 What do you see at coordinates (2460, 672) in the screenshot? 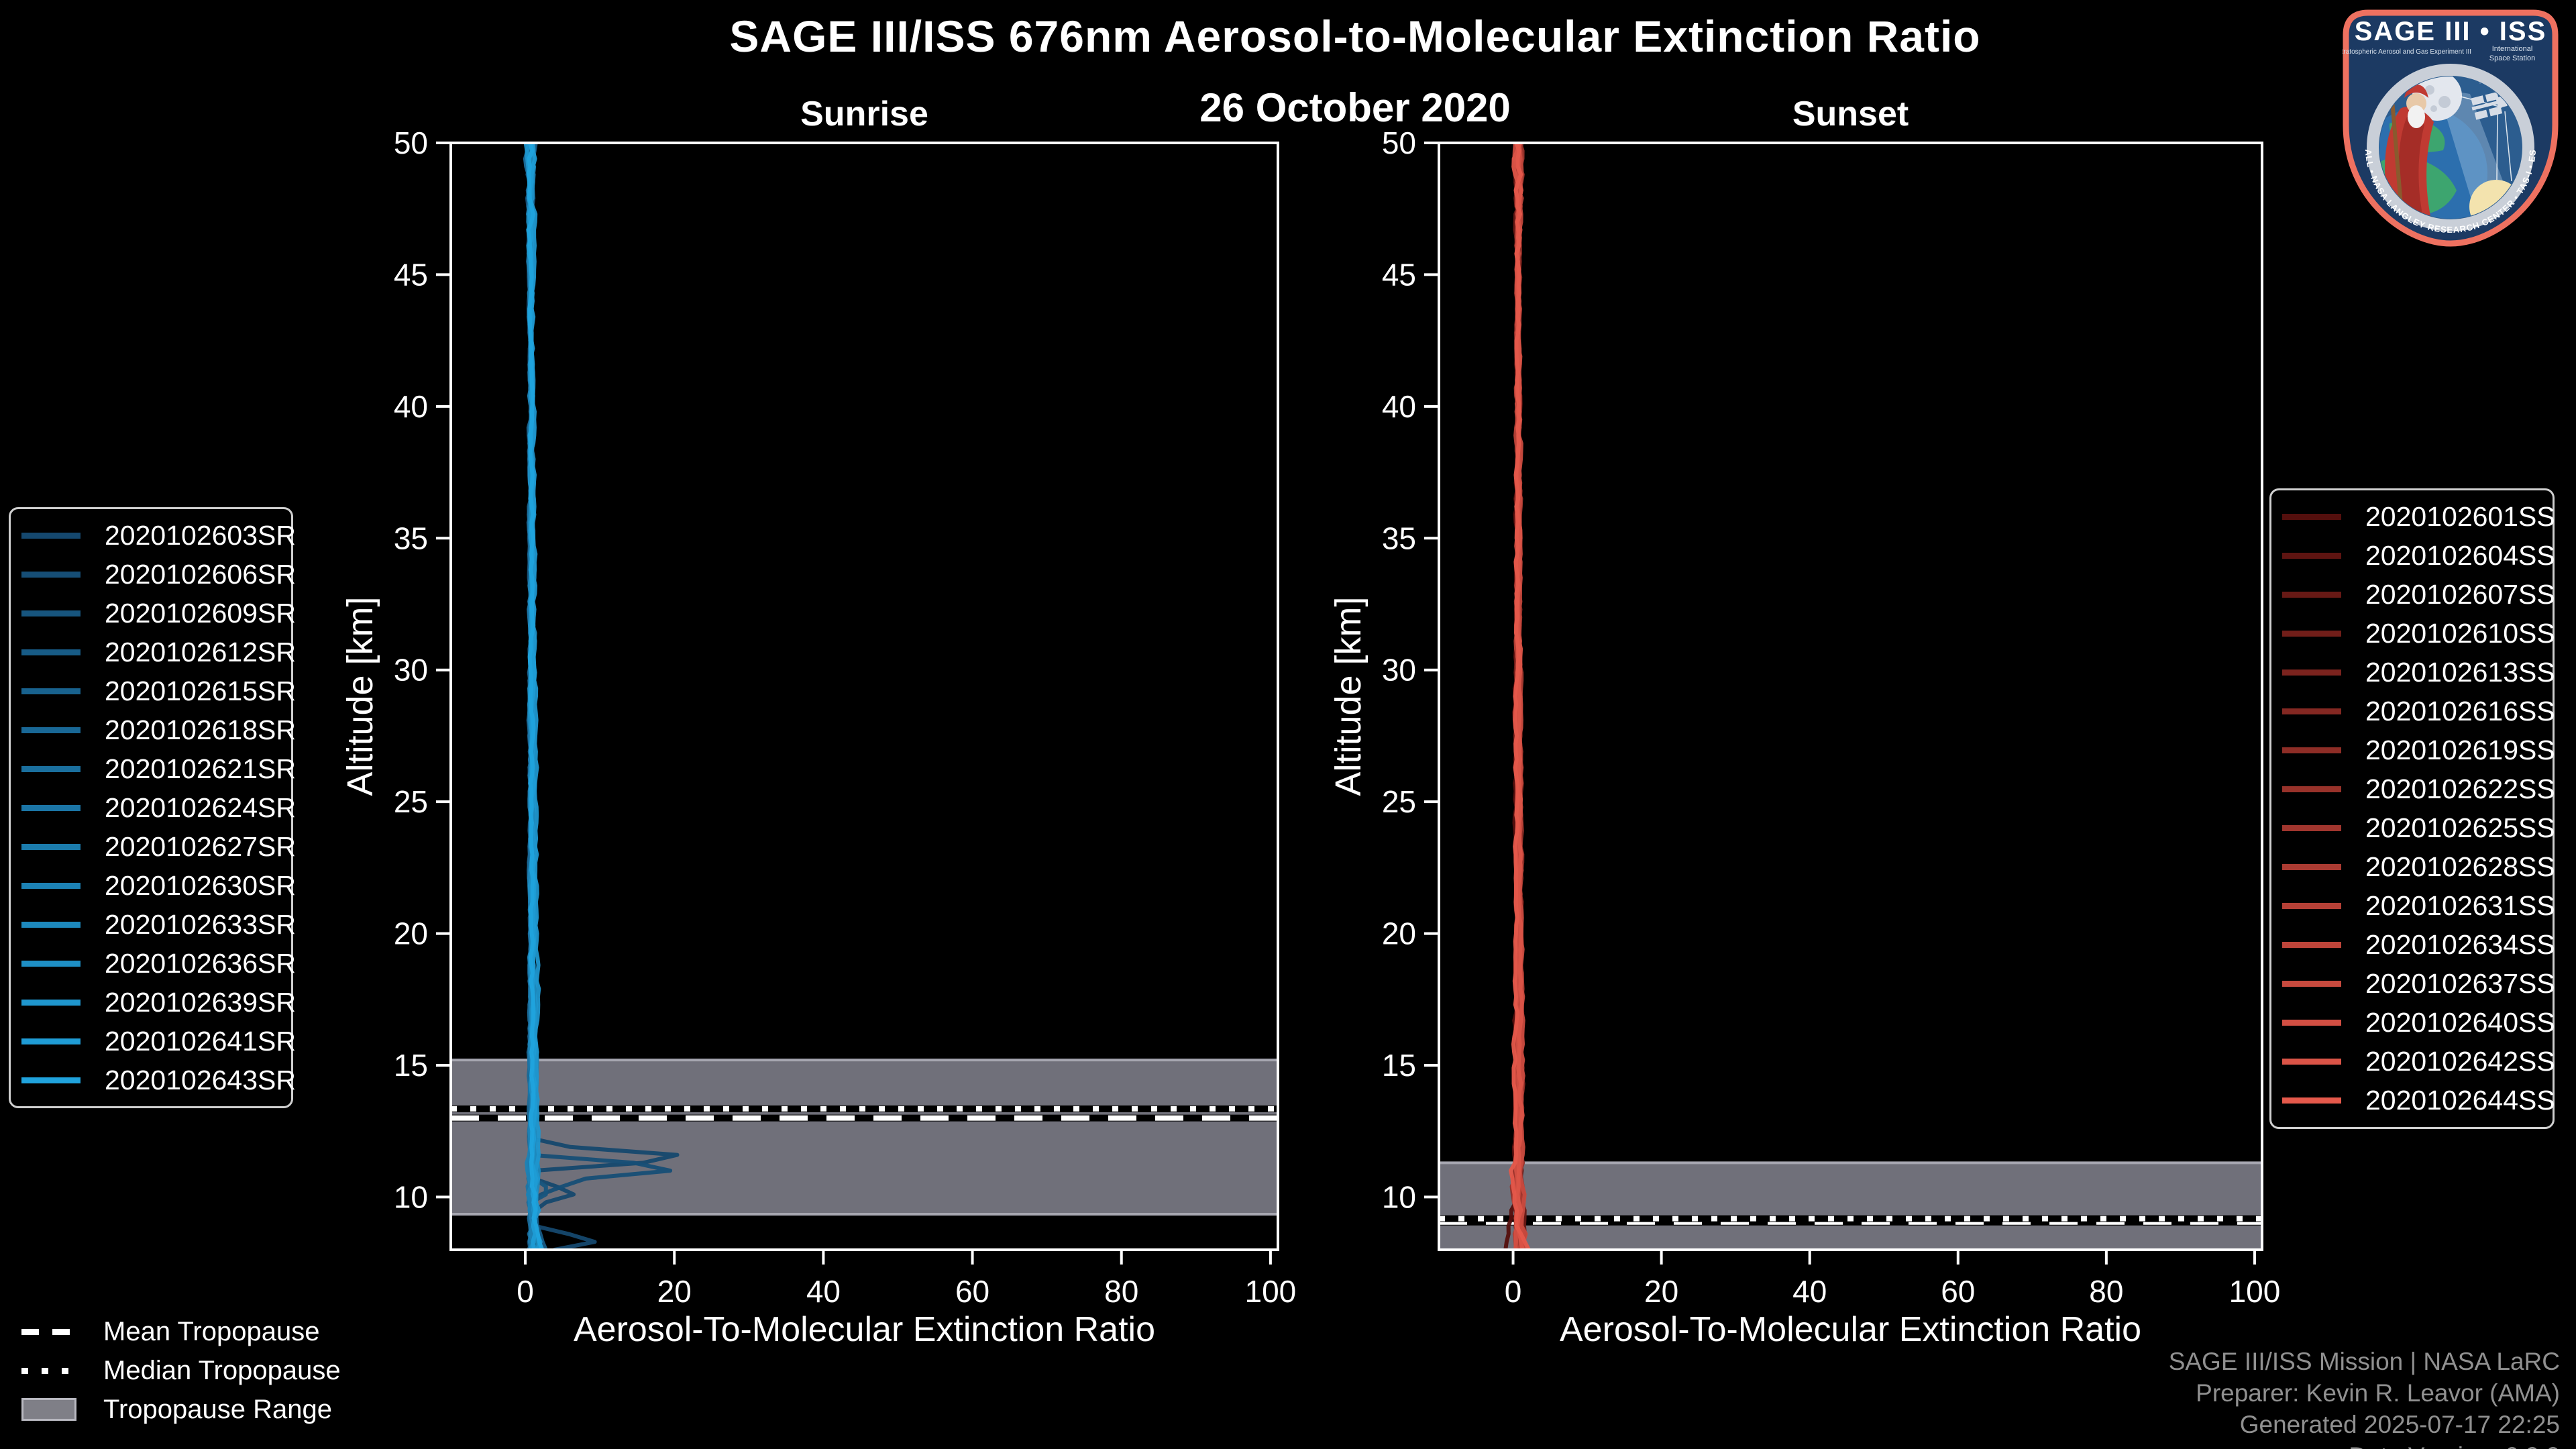
I see `legend-event-label: 2020102613SS` at bounding box center [2460, 672].